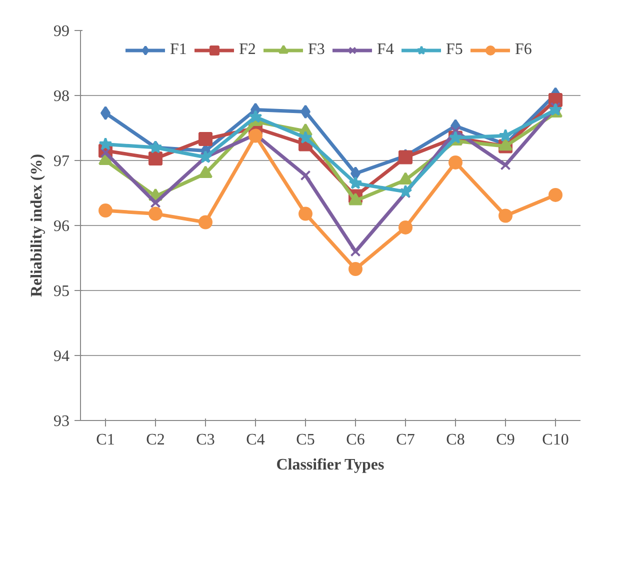  Describe the element at coordinates (455, 440) in the screenshot. I see `x-tick-label: C8` at that location.